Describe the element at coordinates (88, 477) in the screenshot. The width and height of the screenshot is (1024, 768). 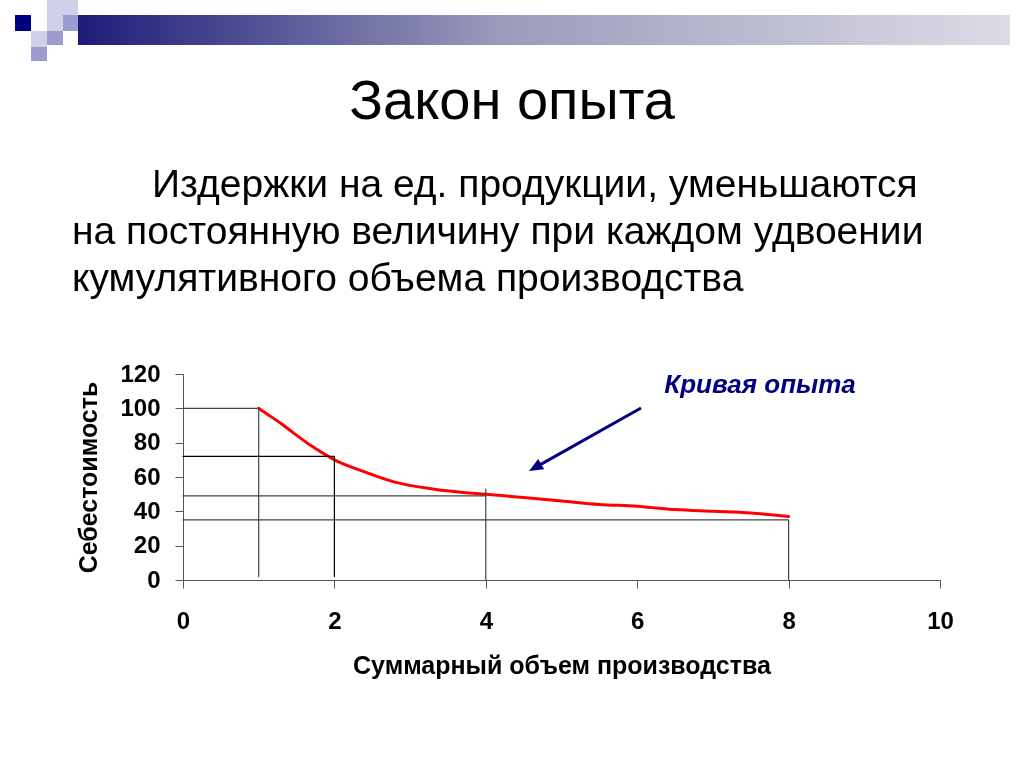
I see `y-axis-title: Себестоимость` at that location.